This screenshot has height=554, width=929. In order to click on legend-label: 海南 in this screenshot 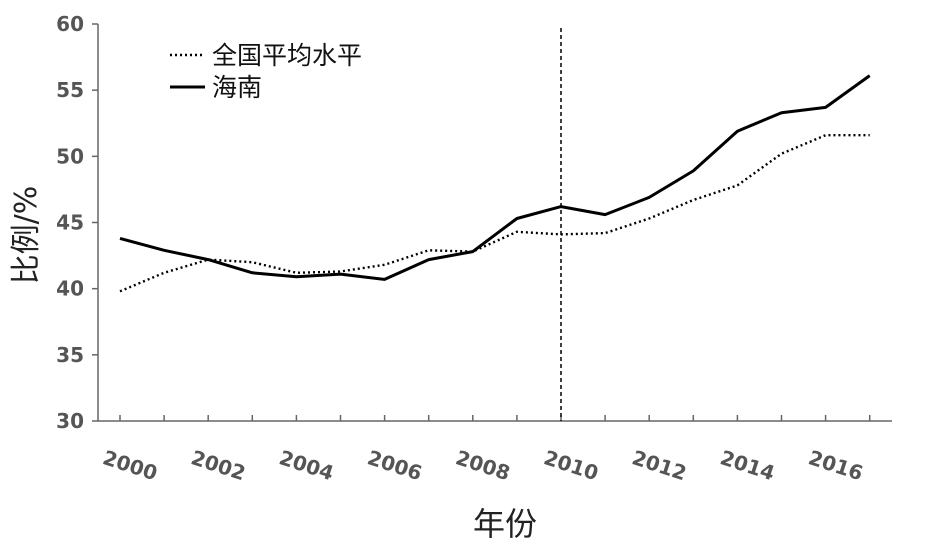, I will do `click(237, 87)`.